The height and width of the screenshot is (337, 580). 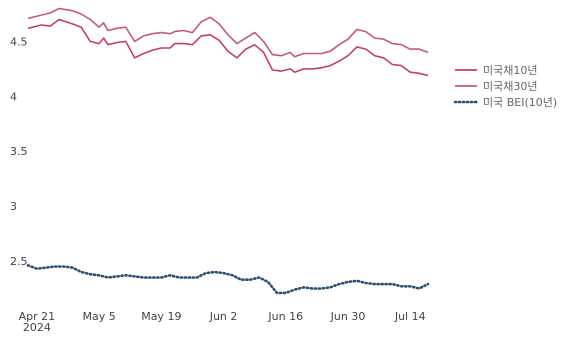 What do you see at coordinates (13, 96) in the screenshot?
I see `y-tick-label: 4` at bounding box center [13, 96].